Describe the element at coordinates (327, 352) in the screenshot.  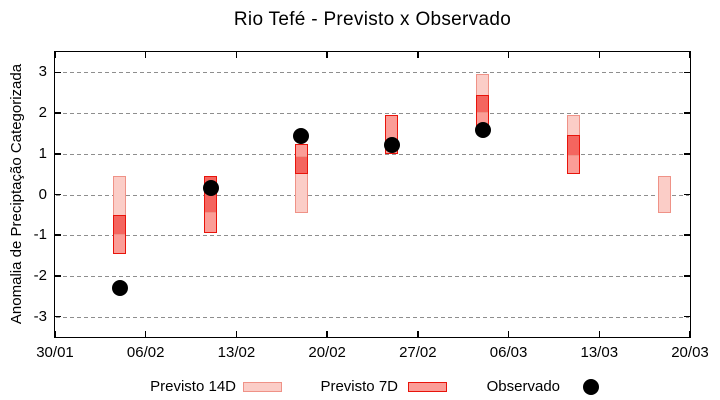
I see `x-tick-label: 20/02` at that location.